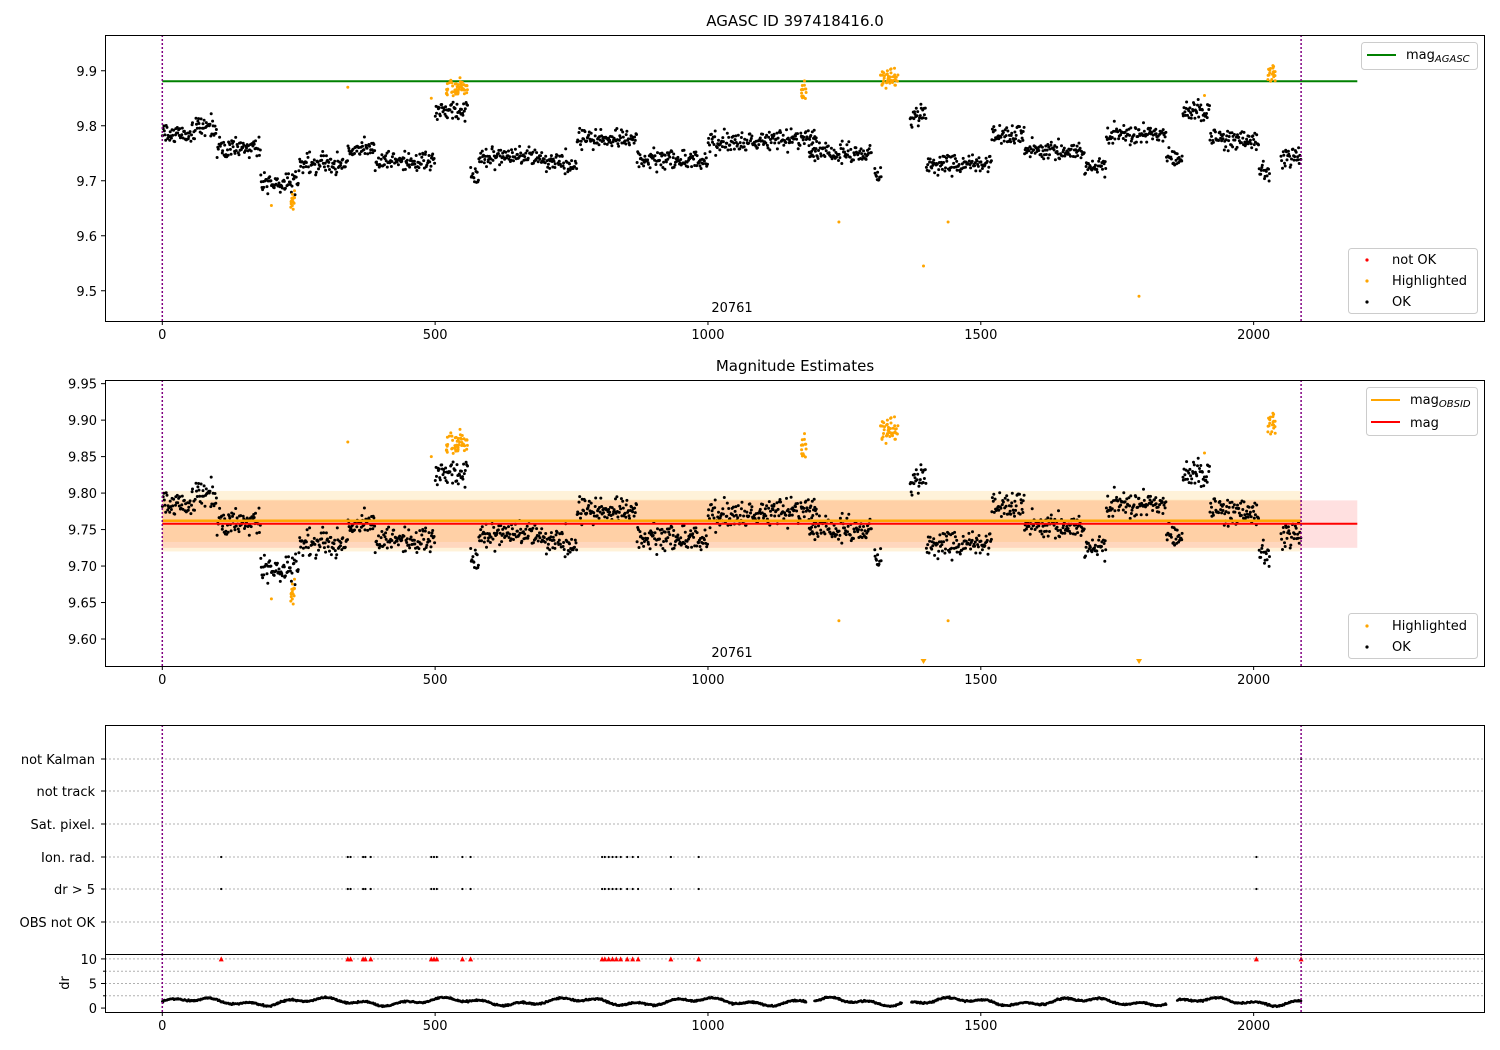 This screenshot has width=1500, height=1050. What do you see at coordinates (1424, 423) in the screenshot?
I see `legend-mag-label: mag` at bounding box center [1424, 423].